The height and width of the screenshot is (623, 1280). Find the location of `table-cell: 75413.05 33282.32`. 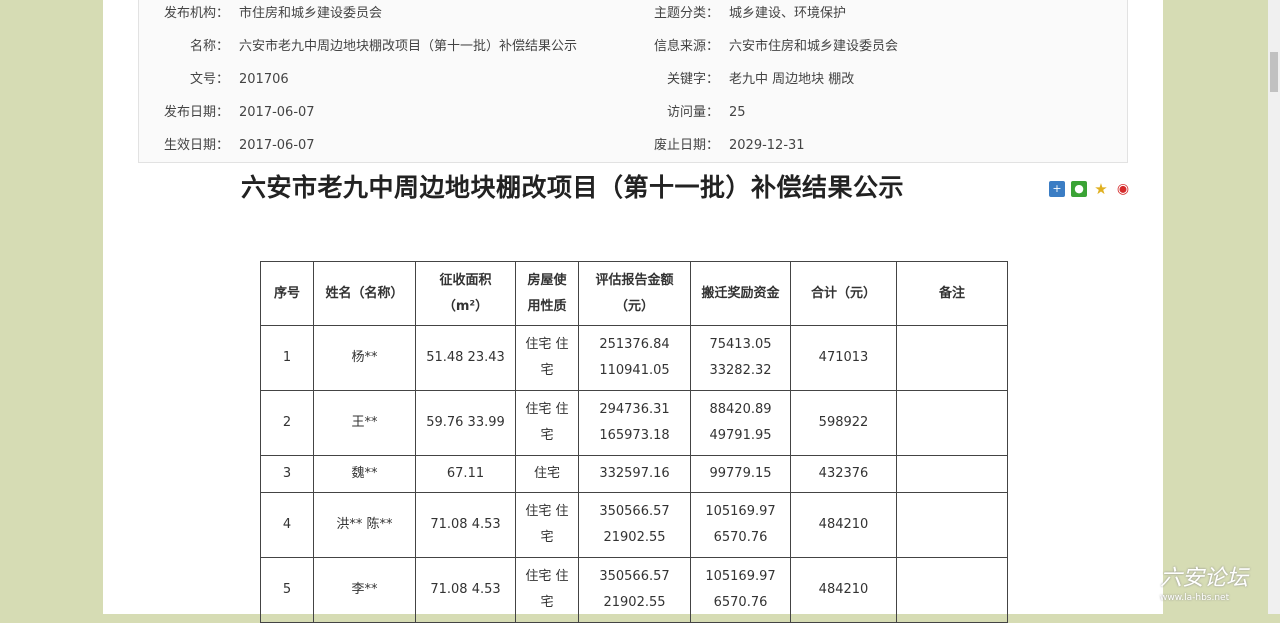

table-cell: 75413.05 33282.32 is located at coordinates (740, 358).